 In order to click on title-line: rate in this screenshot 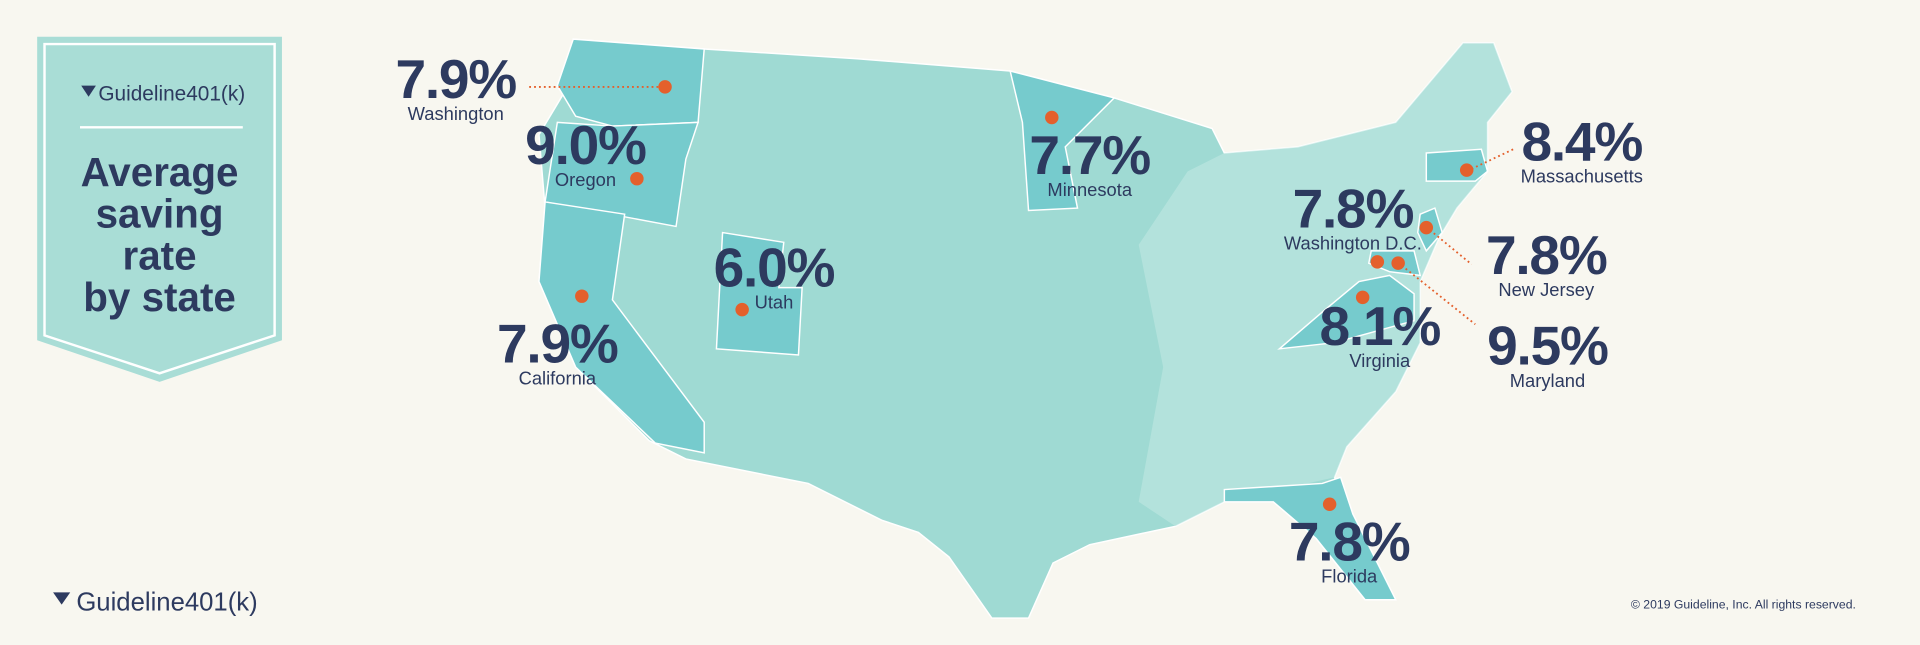, I will do `click(160, 255)`.